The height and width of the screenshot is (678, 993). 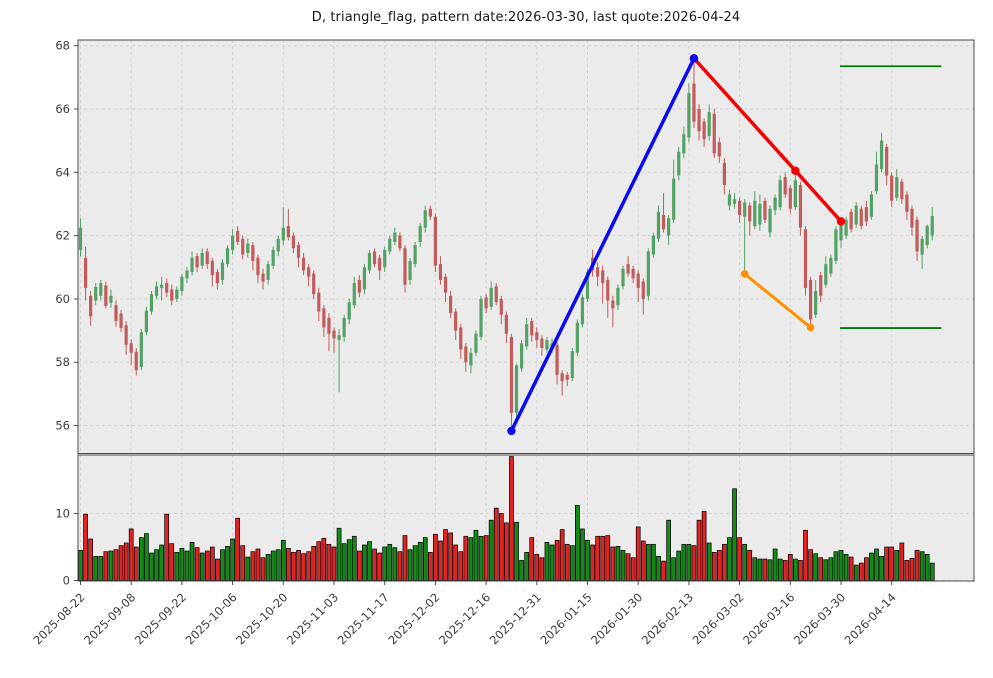 I want to click on date-axis-label: 2026-04-14, so click(x=870, y=618).